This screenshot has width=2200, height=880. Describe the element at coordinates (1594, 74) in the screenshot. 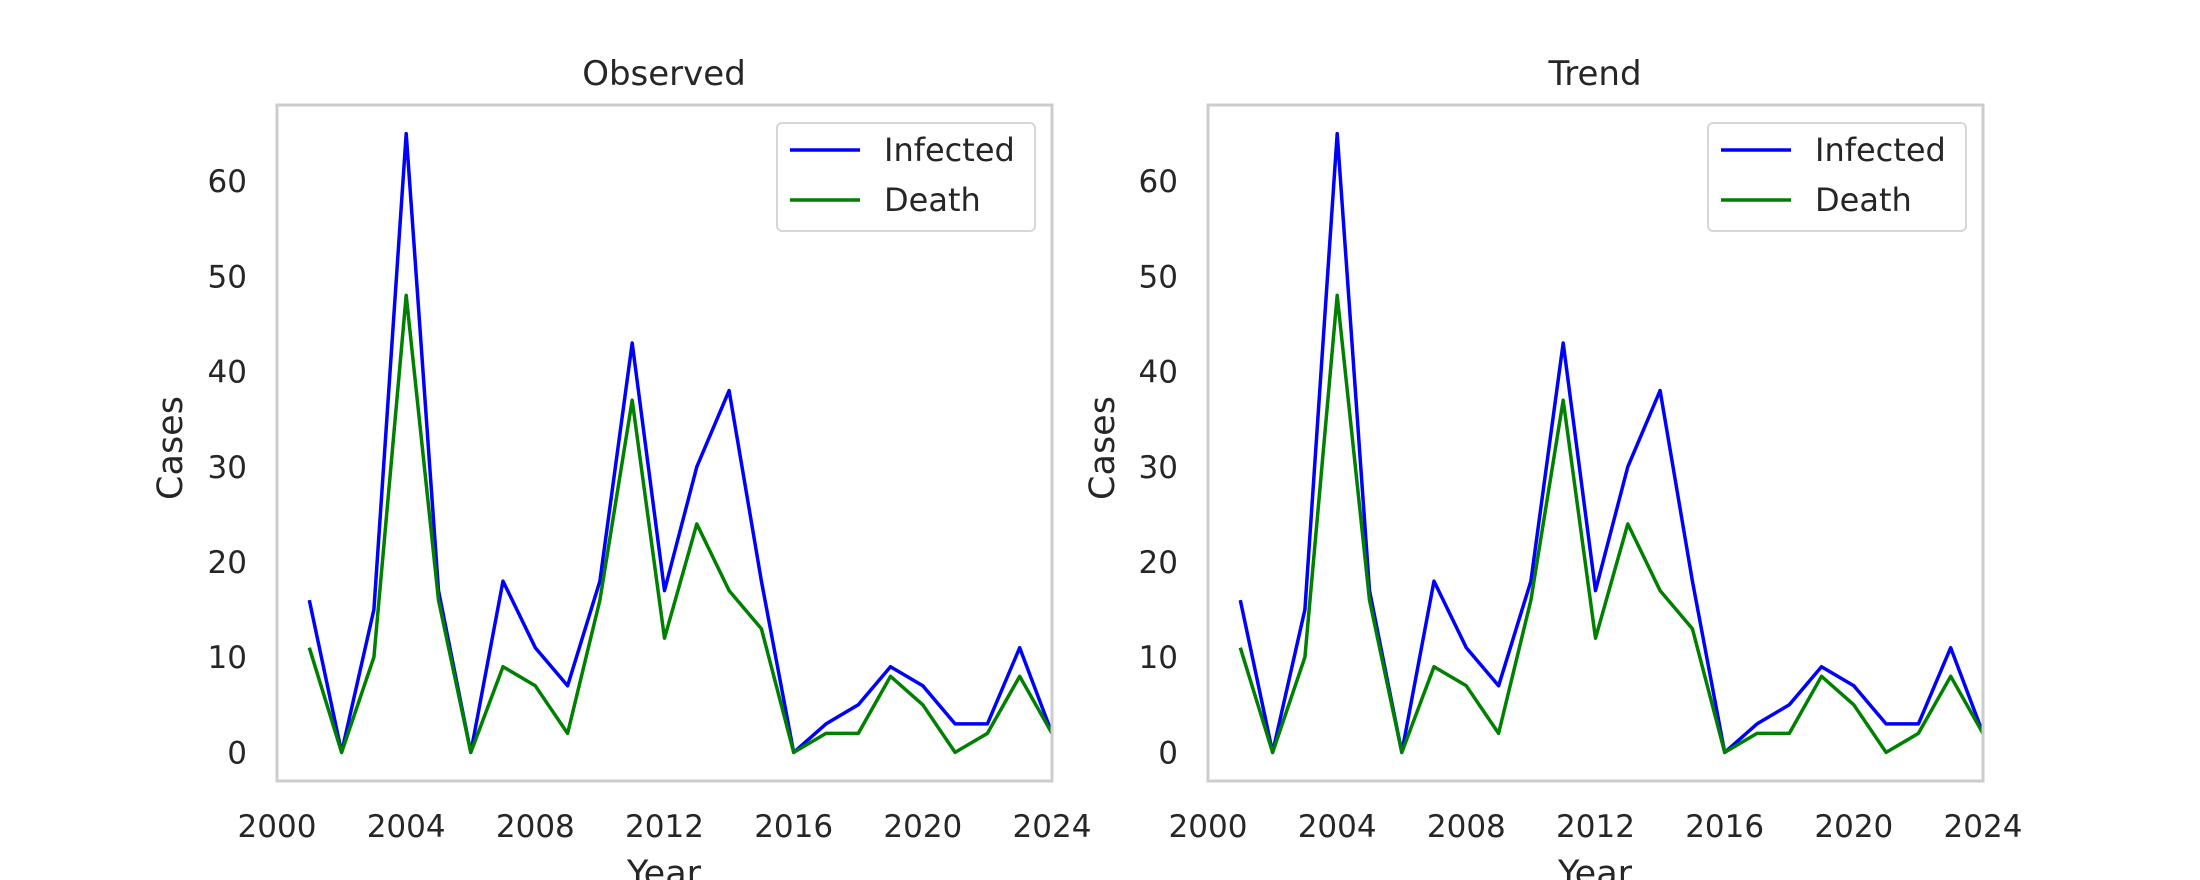

I see `chart-title: Trend` at that location.